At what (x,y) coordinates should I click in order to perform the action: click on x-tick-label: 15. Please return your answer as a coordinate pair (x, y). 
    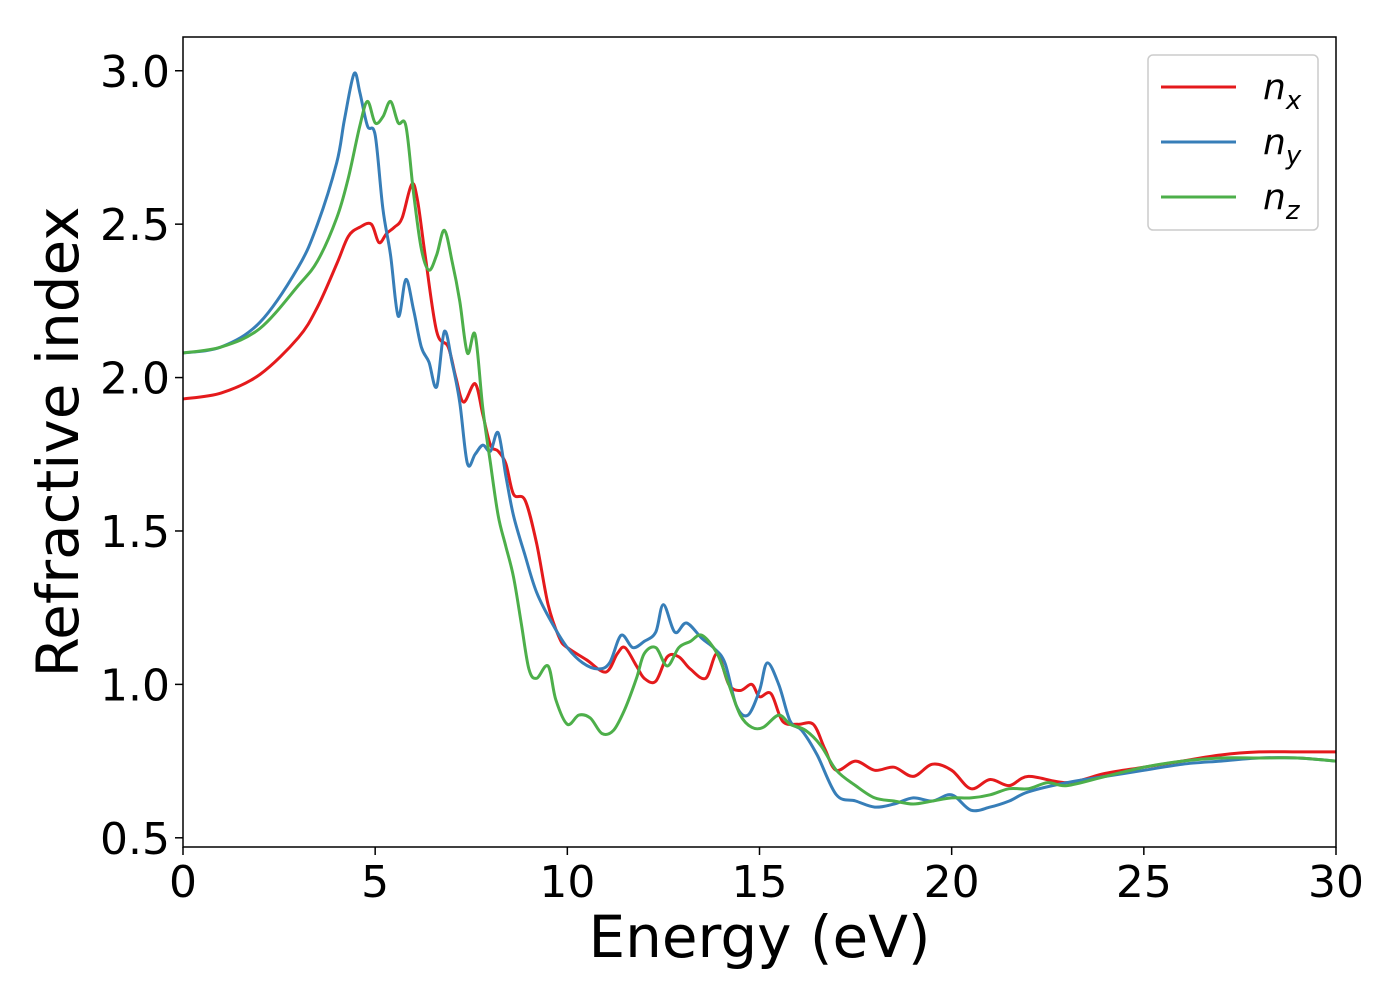
    Looking at the image, I should click on (760, 882).